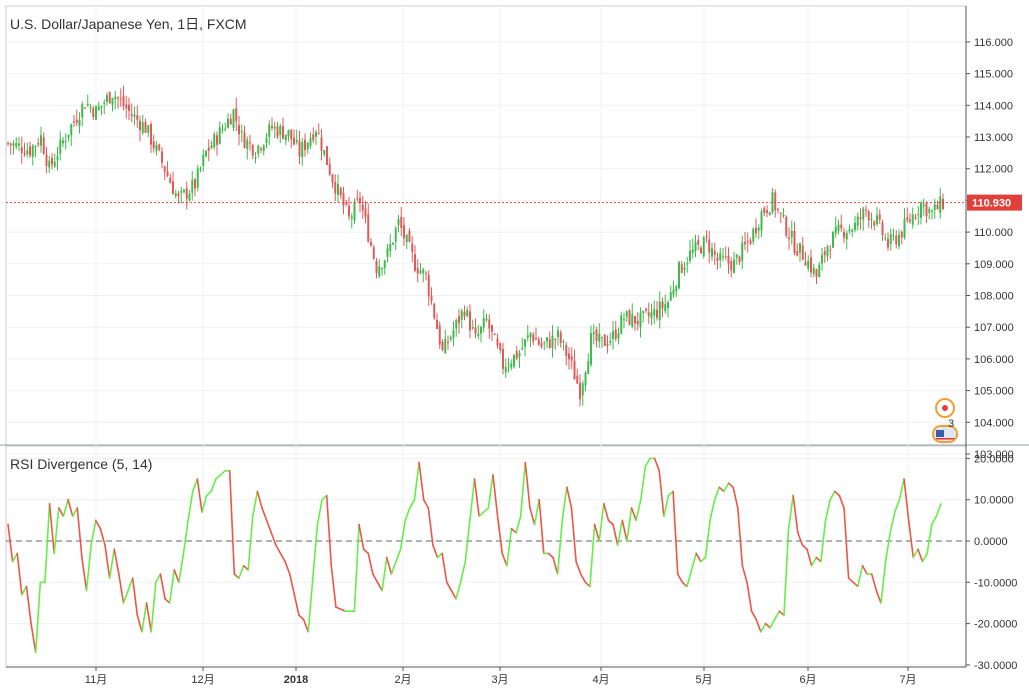 This screenshot has height=696, width=1029. What do you see at coordinates (995, 625) in the screenshot?
I see `rsi-tick-label: -20.0000` at bounding box center [995, 625].